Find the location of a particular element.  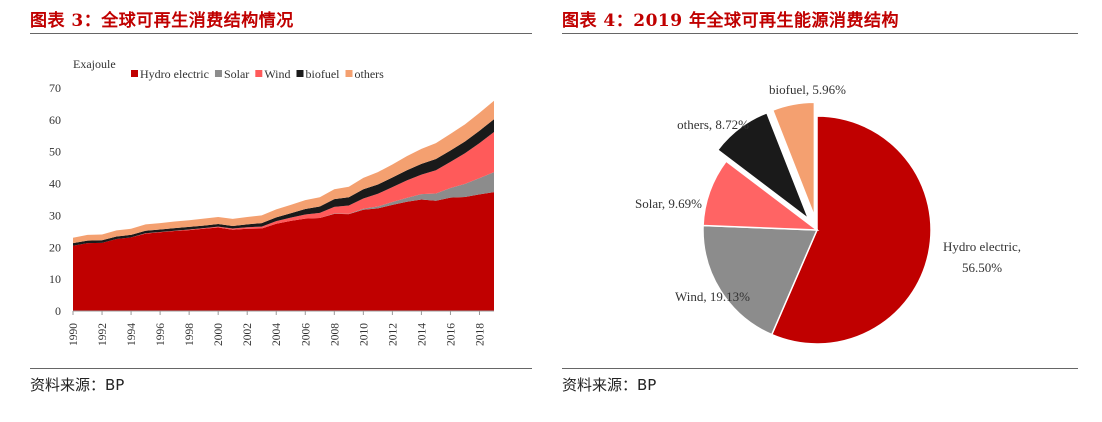

pie-label-others: others, 8.72% is located at coordinates (713, 124).